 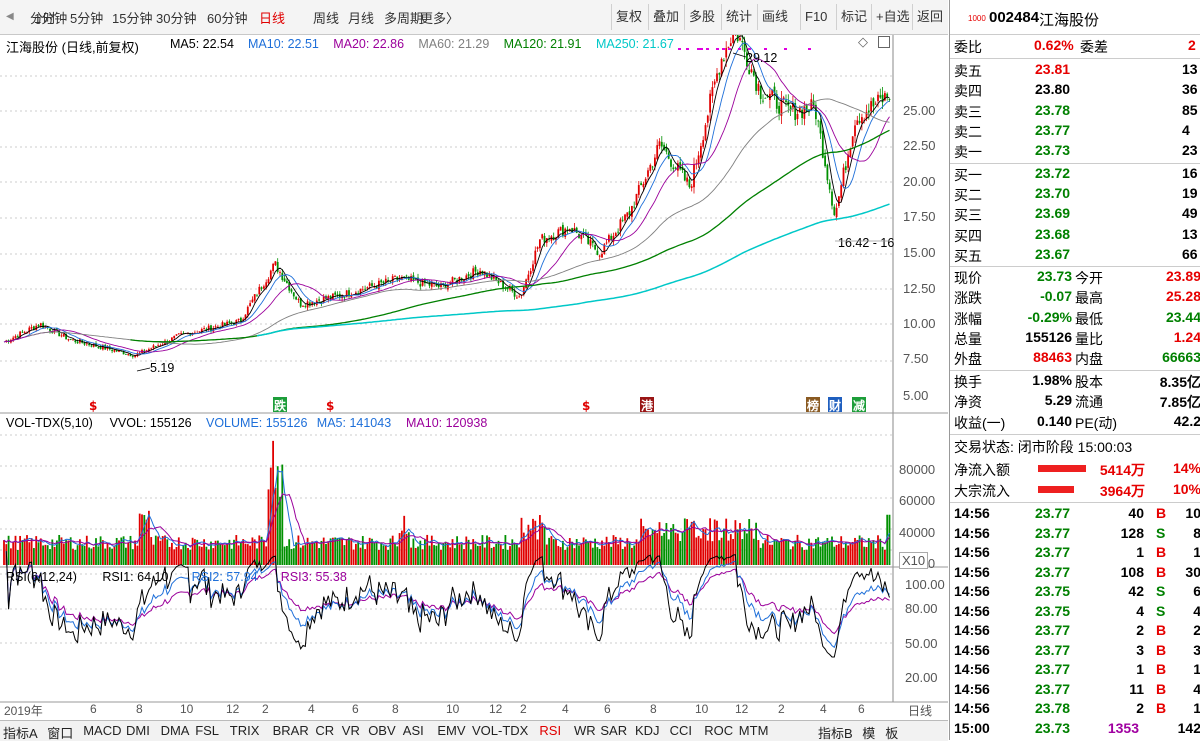 I want to click on indicator-tab-4: DMA, so click(x=175, y=730).